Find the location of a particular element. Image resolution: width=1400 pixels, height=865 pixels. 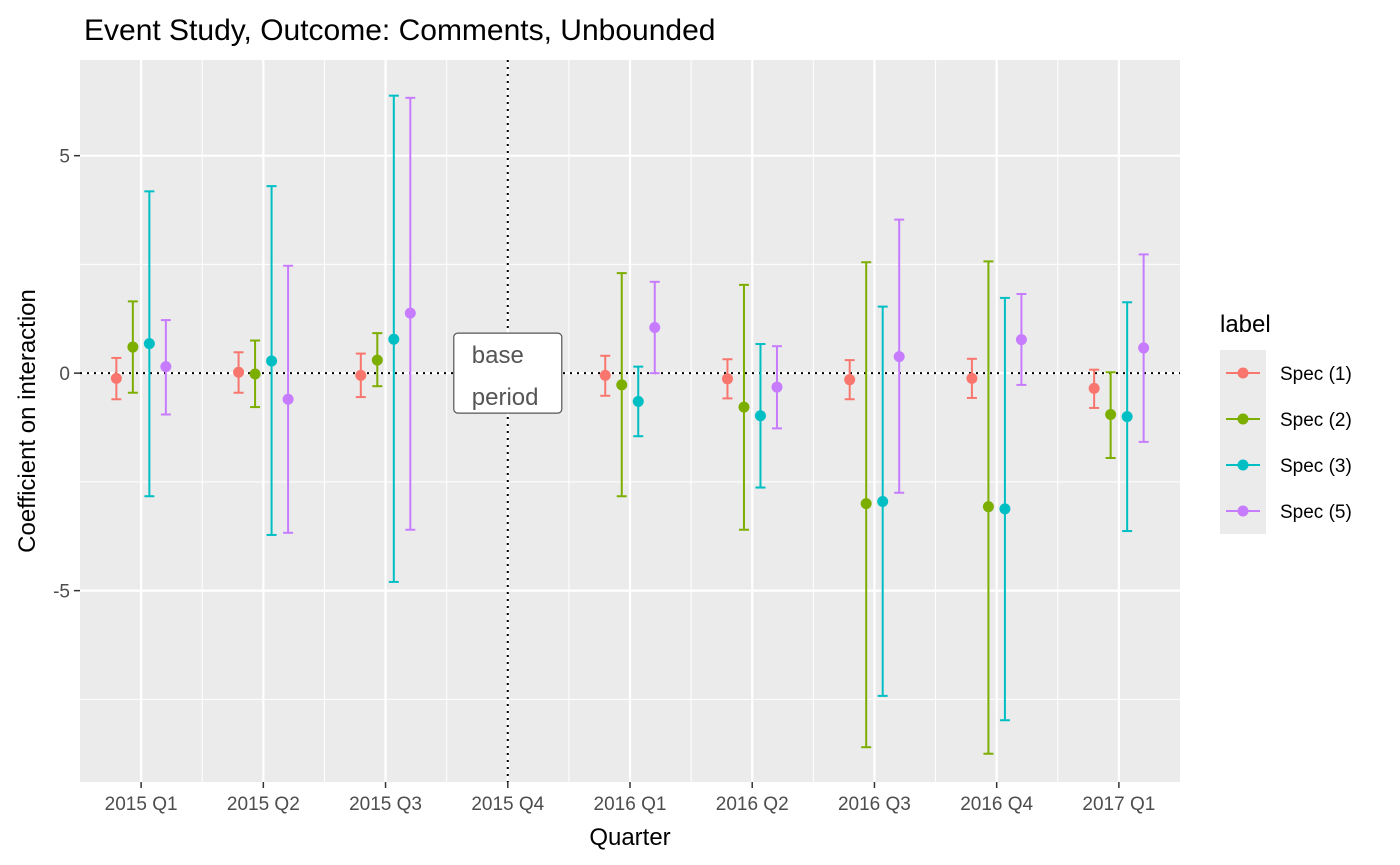

legend-item: Spec (2) is located at coordinates (1286, 419).